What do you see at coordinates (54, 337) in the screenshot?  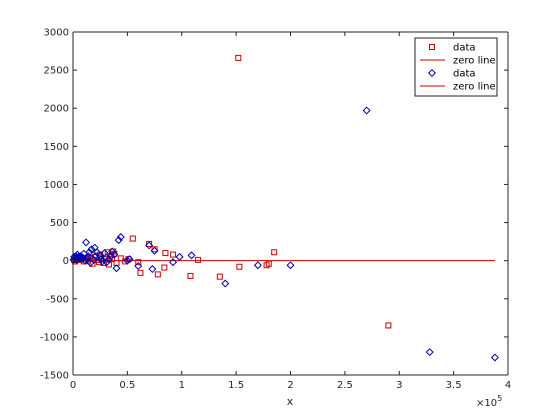 I see `y-tick-label: -1000` at bounding box center [54, 337].